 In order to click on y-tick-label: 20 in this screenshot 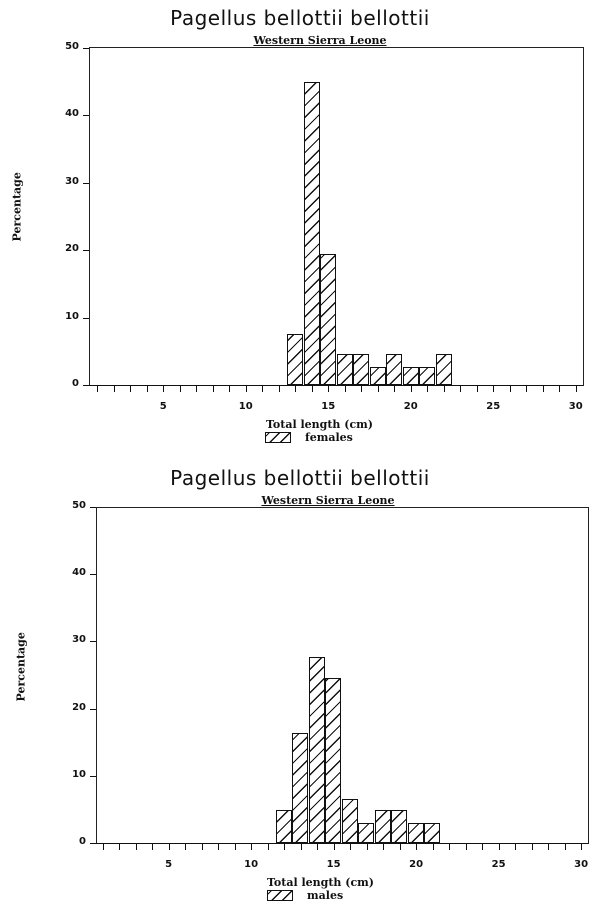, I will do `click(79, 707)`.